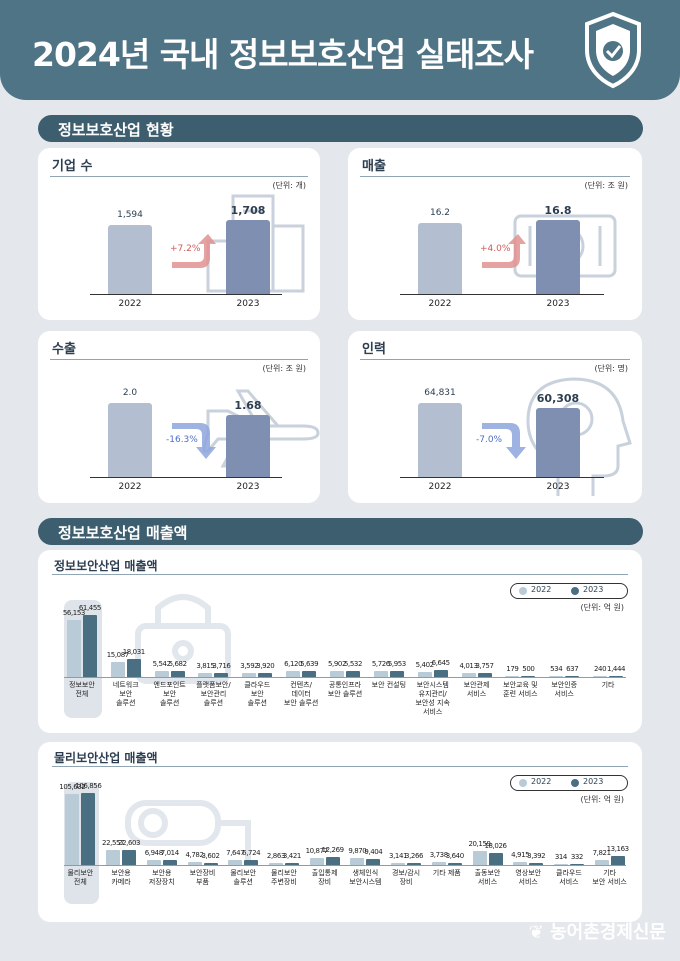  I want to click on bar-value-2023: 1,708, so click(248, 210).